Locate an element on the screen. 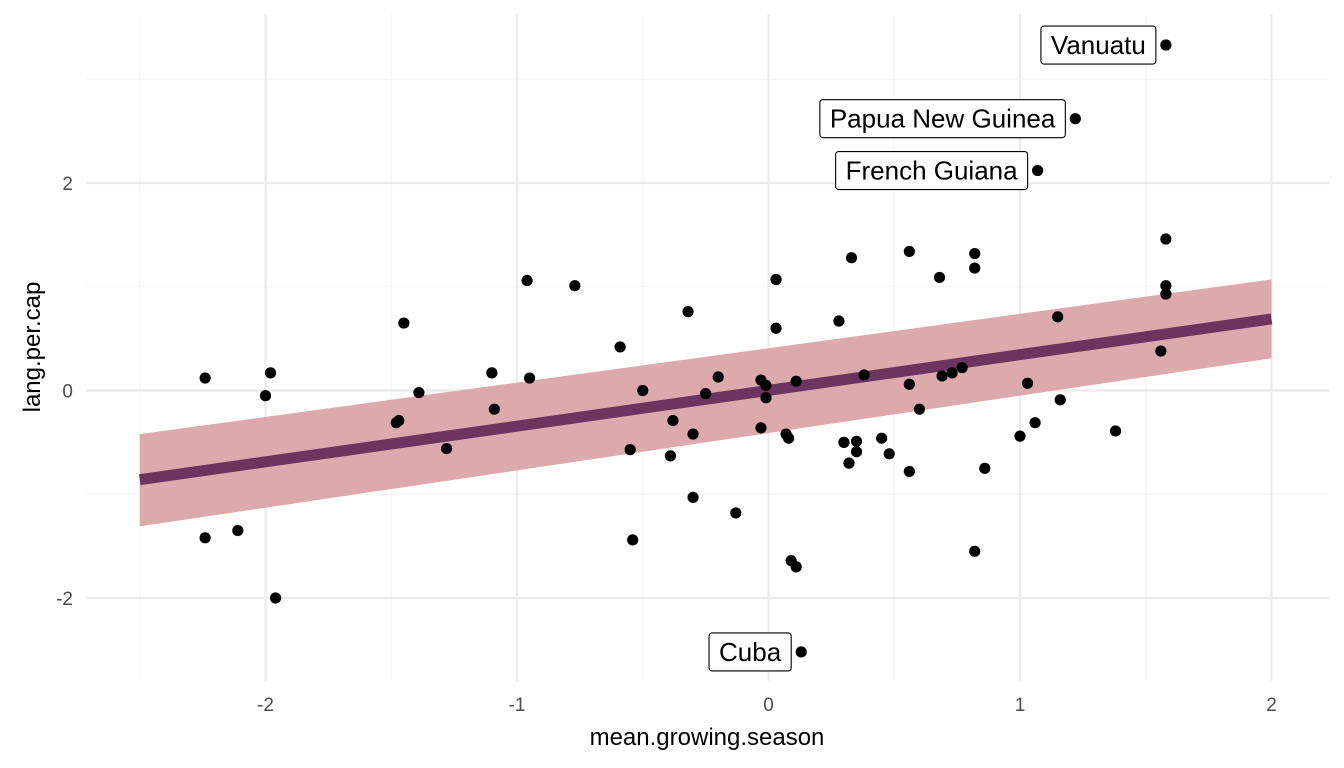  x-tick-label: -1 is located at coordinates (517, 705).